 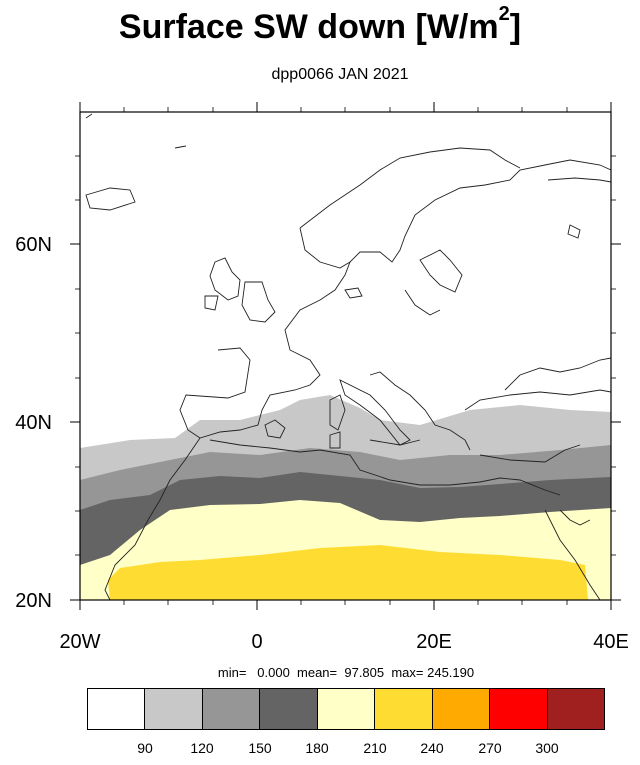 I want to click on y-tick-60n: 60N, so click(x=33, y=245).